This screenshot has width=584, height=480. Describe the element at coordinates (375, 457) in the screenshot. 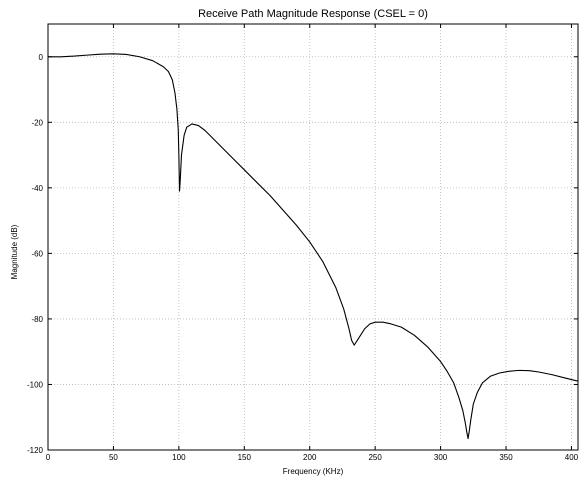

I see `x-tick-label: 250` at that location.